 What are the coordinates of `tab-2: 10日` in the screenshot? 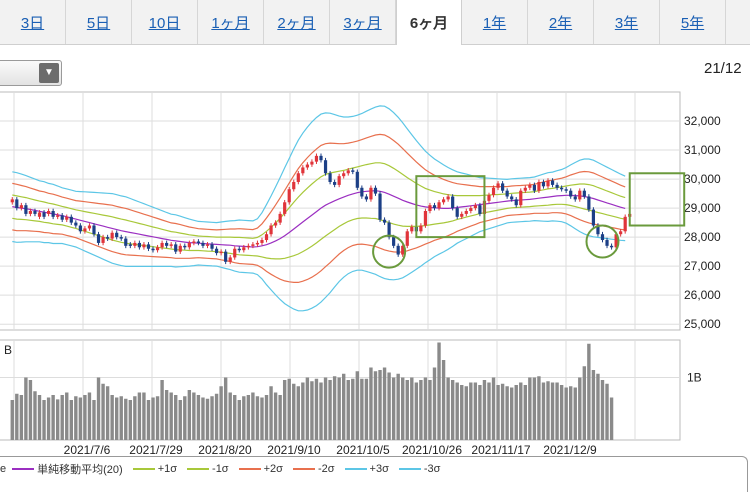 It's located at (165, 22).